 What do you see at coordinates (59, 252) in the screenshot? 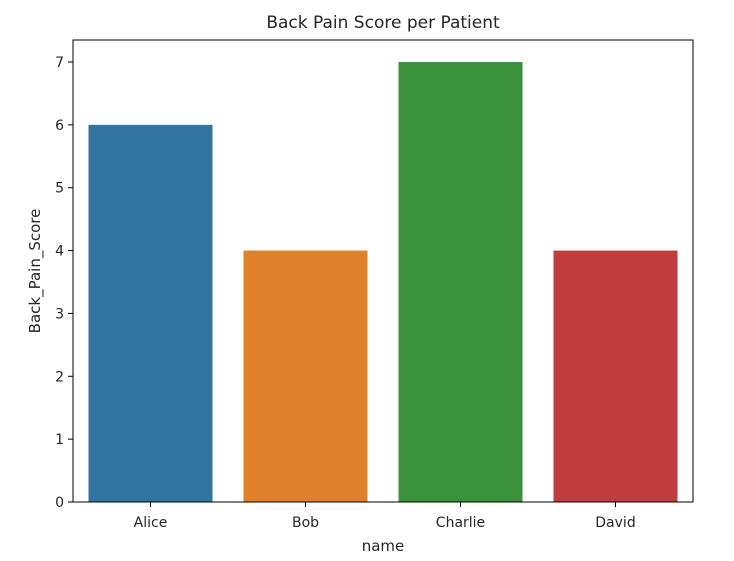
I see `y-tick-label: 4` at bounding box center [59, 252].